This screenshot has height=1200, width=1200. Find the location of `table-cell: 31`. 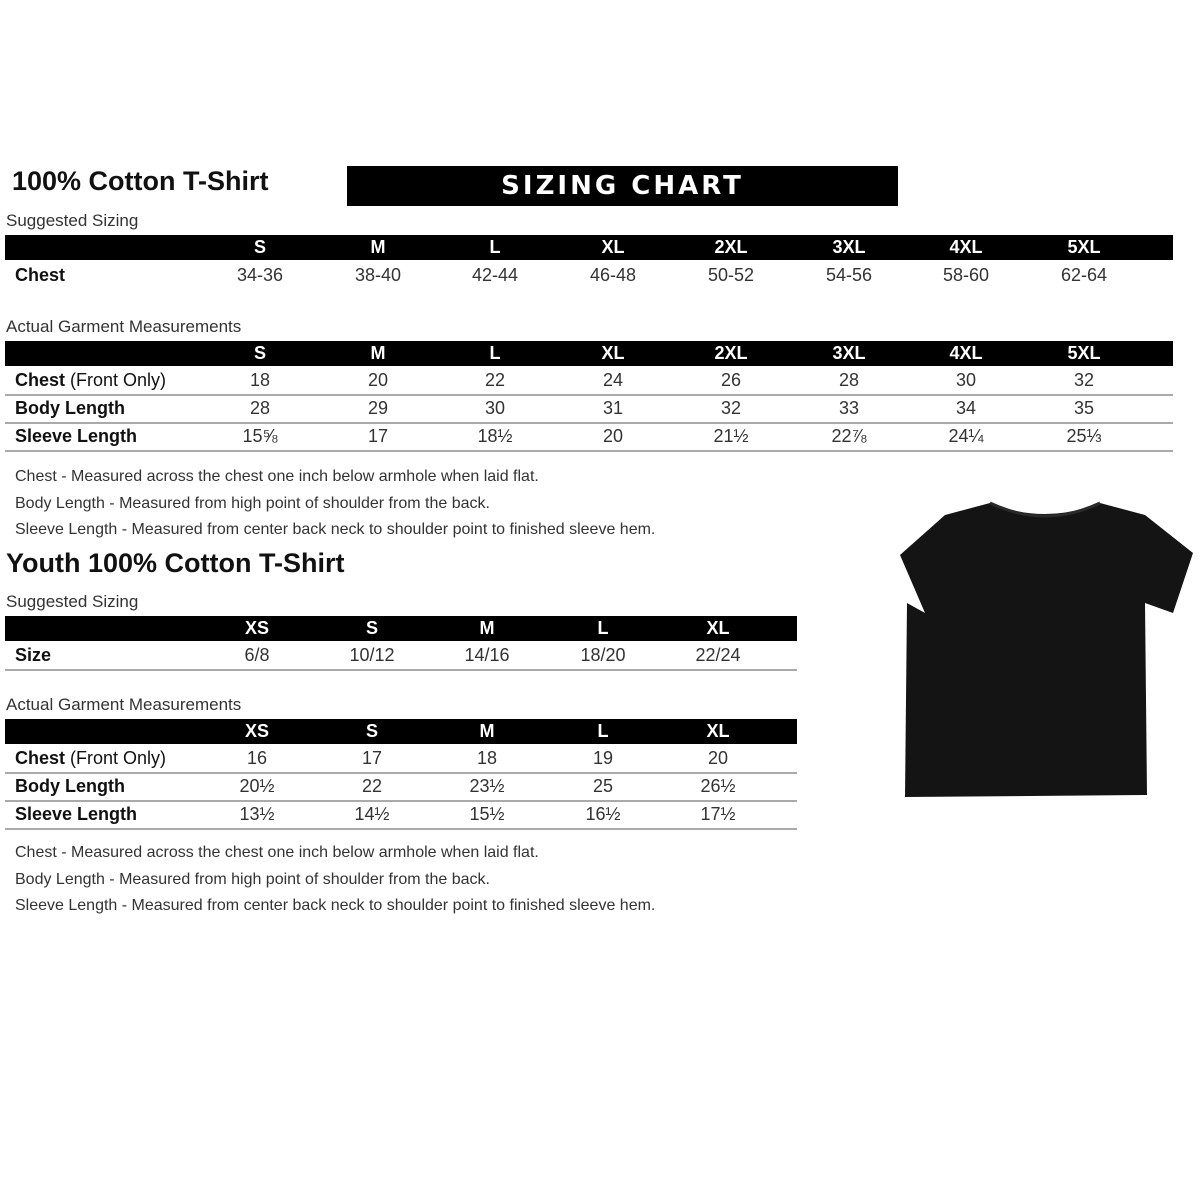

table-cell: 31 is located at coordinates (613, 408).